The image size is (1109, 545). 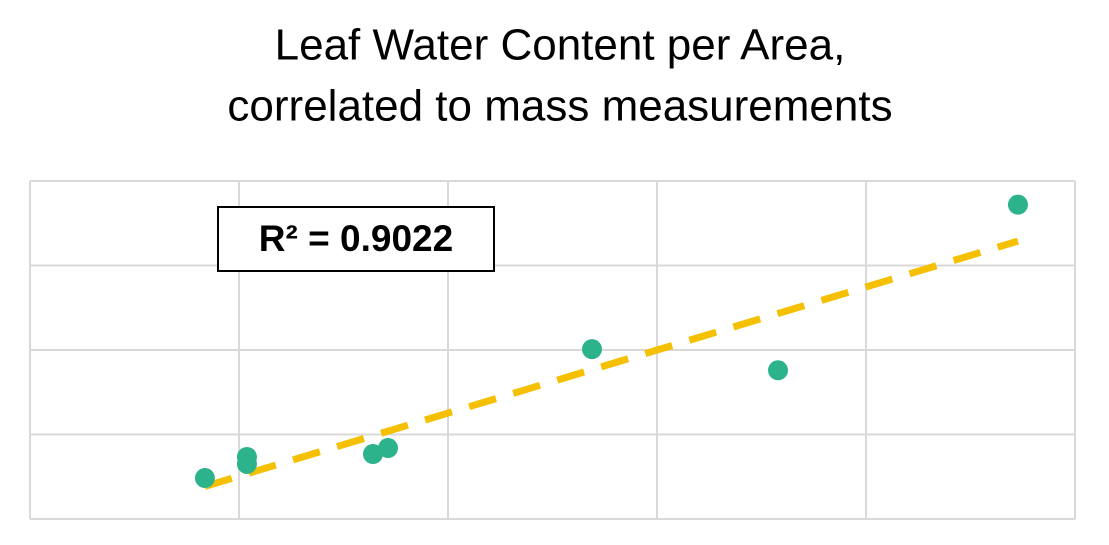 I want to click on r-squared-annotation: R² = 0.9022, so click(x=356, y=238).